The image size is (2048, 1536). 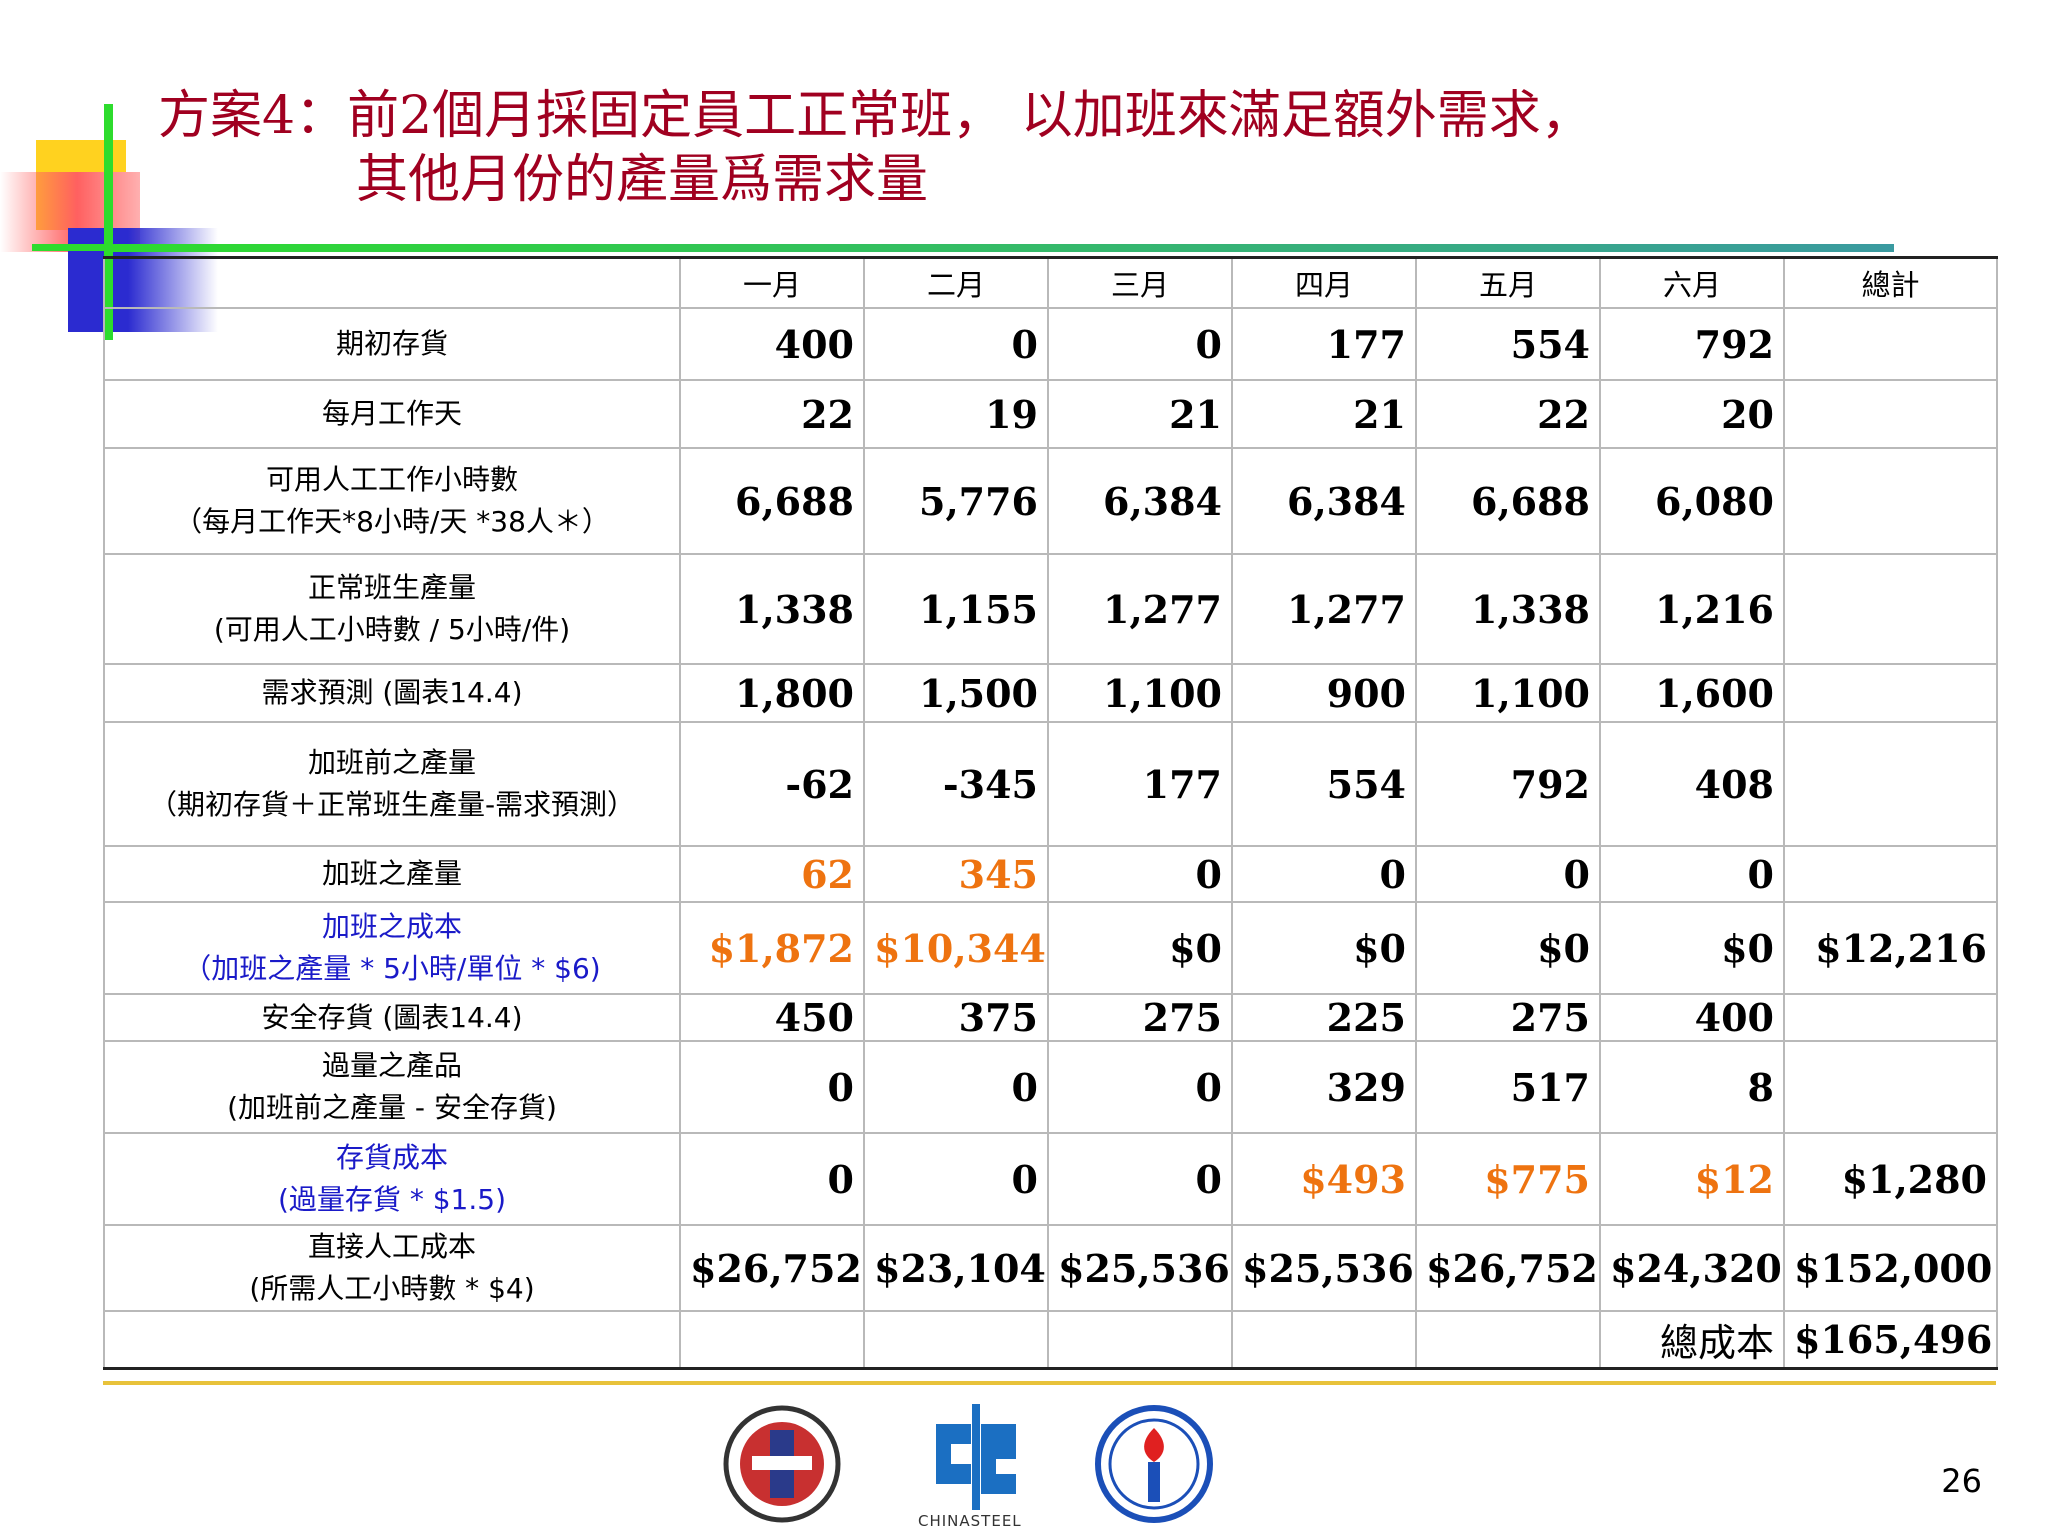 I want to click on row-label-line-1: 安全存貨 (圖表14.4), so click(x=392, y=1017).